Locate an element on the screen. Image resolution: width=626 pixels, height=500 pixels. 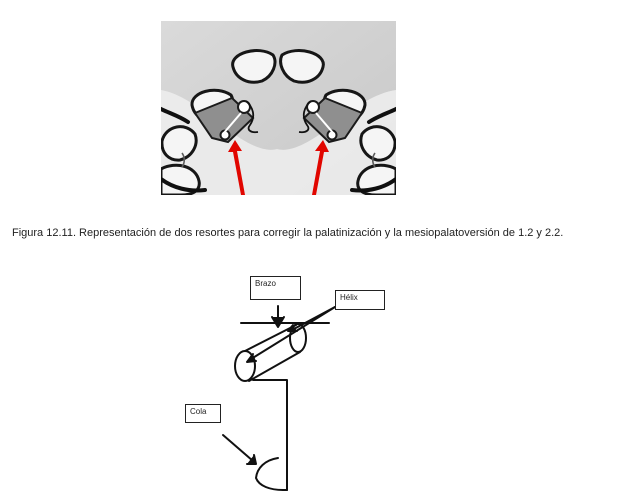
helix-arrow-to-lower-coil is located at coordinates (293, 333).